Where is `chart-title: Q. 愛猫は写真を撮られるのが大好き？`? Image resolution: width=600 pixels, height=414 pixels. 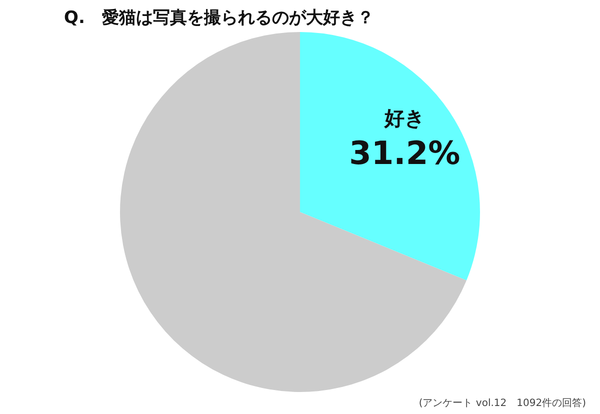 chart-title: Q. 愛猫は写真を撮られるのが大好き？ is located at coordinates (219, 18).